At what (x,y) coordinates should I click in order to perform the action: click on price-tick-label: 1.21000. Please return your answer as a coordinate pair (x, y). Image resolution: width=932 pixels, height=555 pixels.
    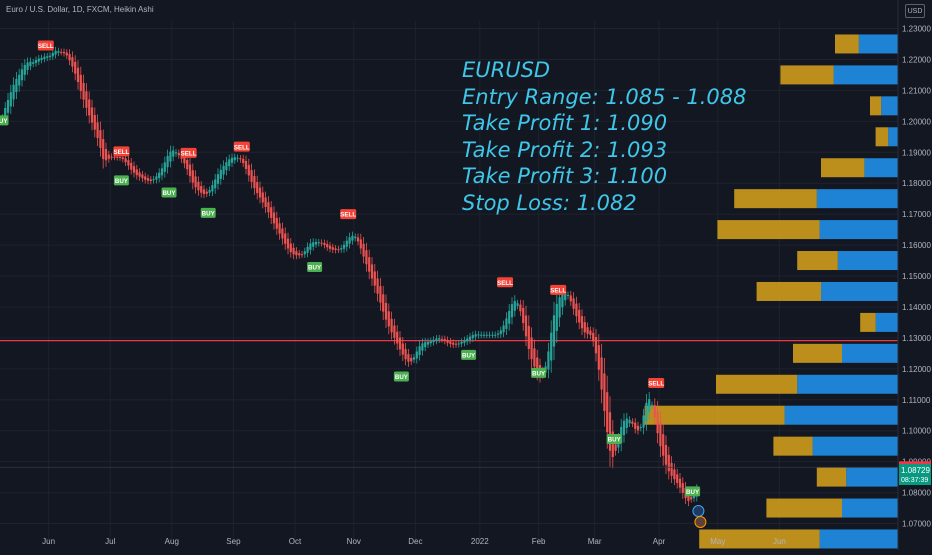
    Looking at the image, I should click on (916, 90).